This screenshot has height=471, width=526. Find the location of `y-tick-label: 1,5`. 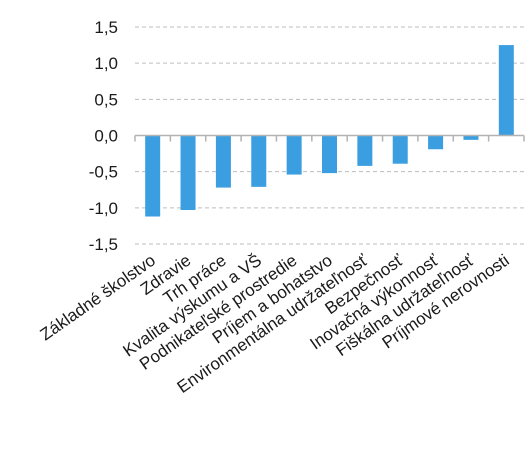

y-tick-label: 1,5 is located at coordinates (106, 27).